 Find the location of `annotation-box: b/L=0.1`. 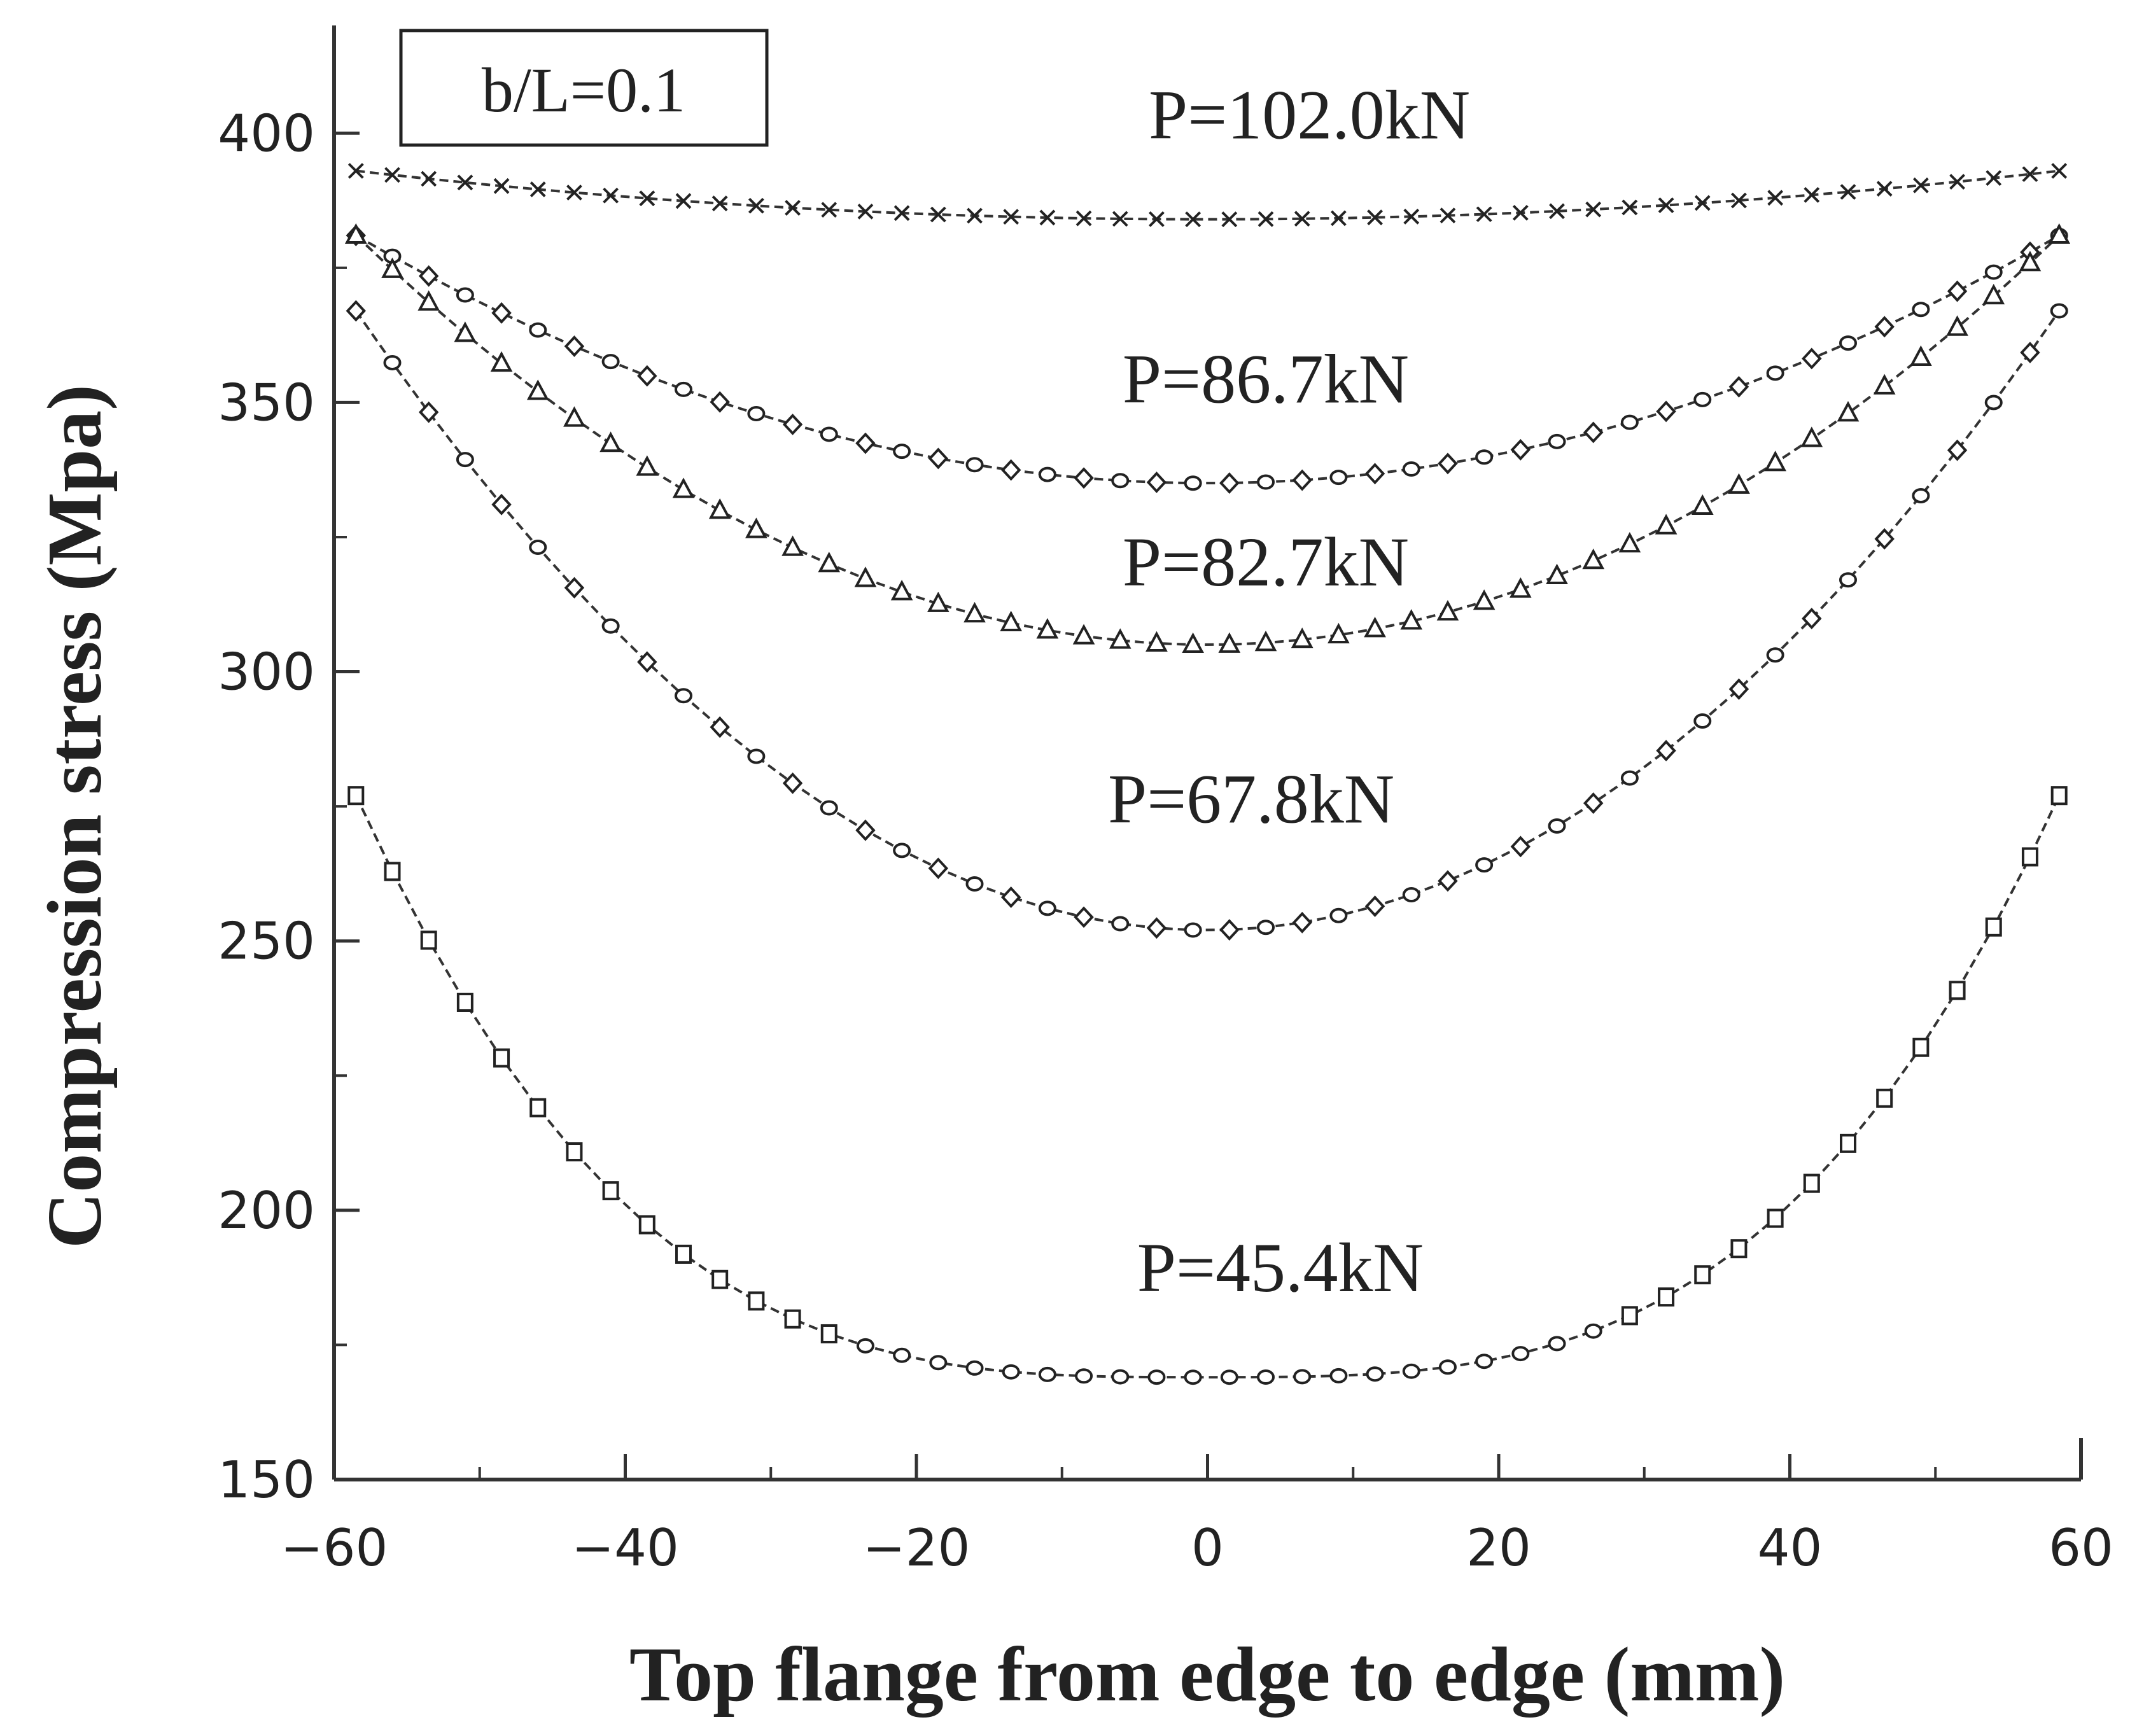

annotation-box: b/L=0.1 is located at coordinates (584, 88).